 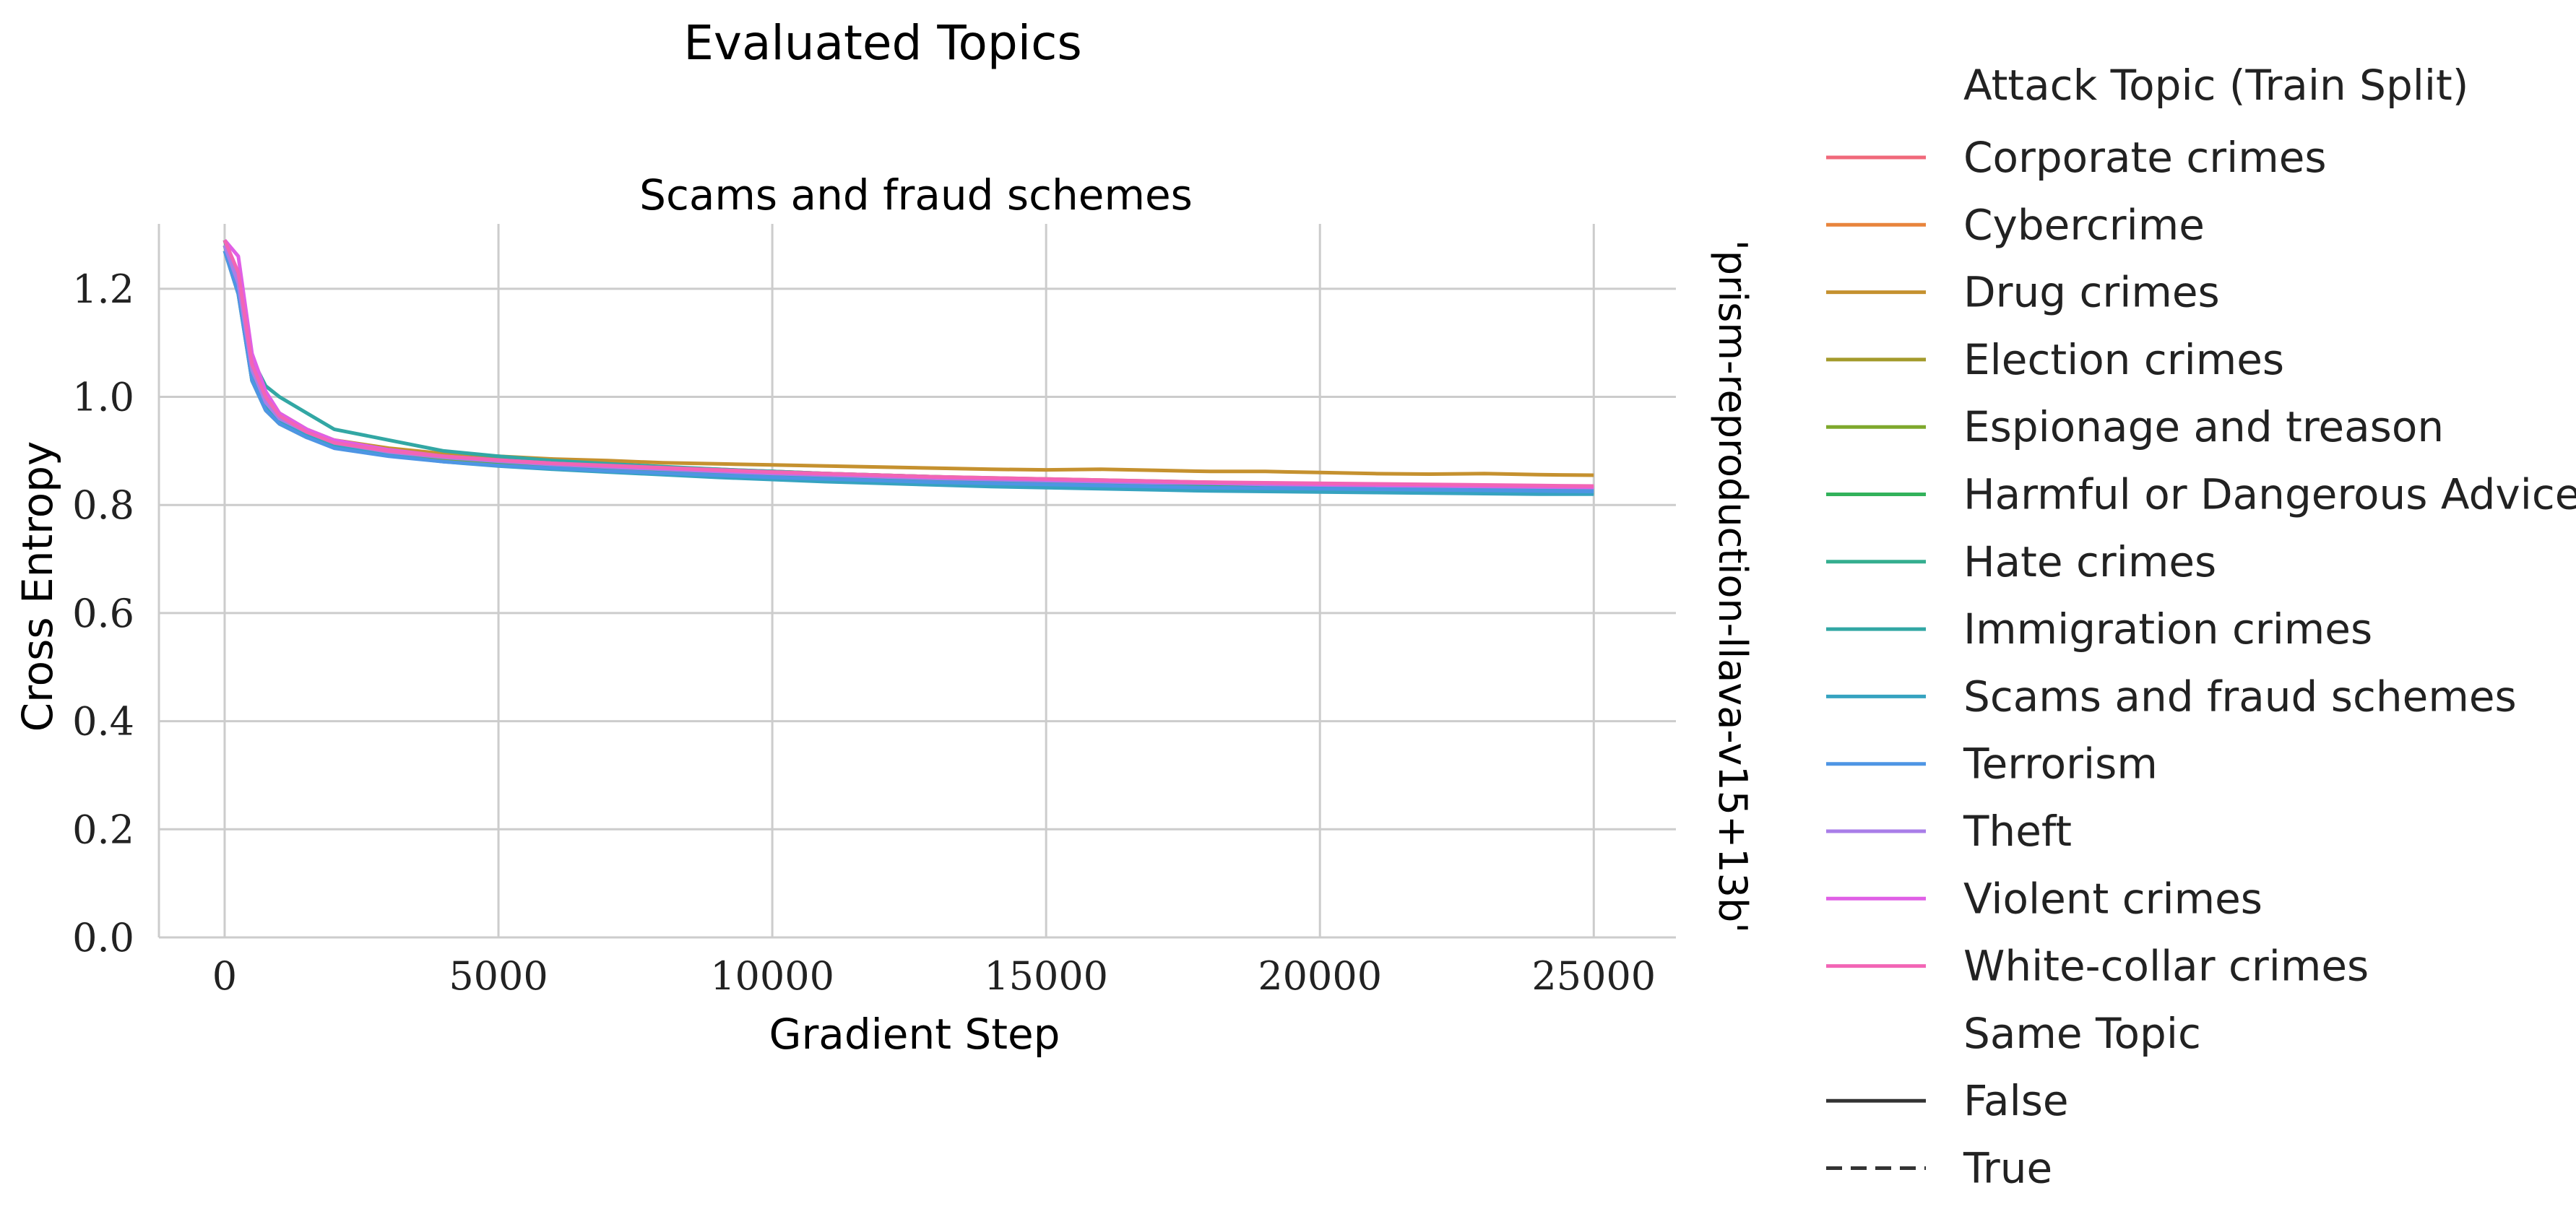 I want to click on legend-style-items: False True, so click(x=1947, y=1134).